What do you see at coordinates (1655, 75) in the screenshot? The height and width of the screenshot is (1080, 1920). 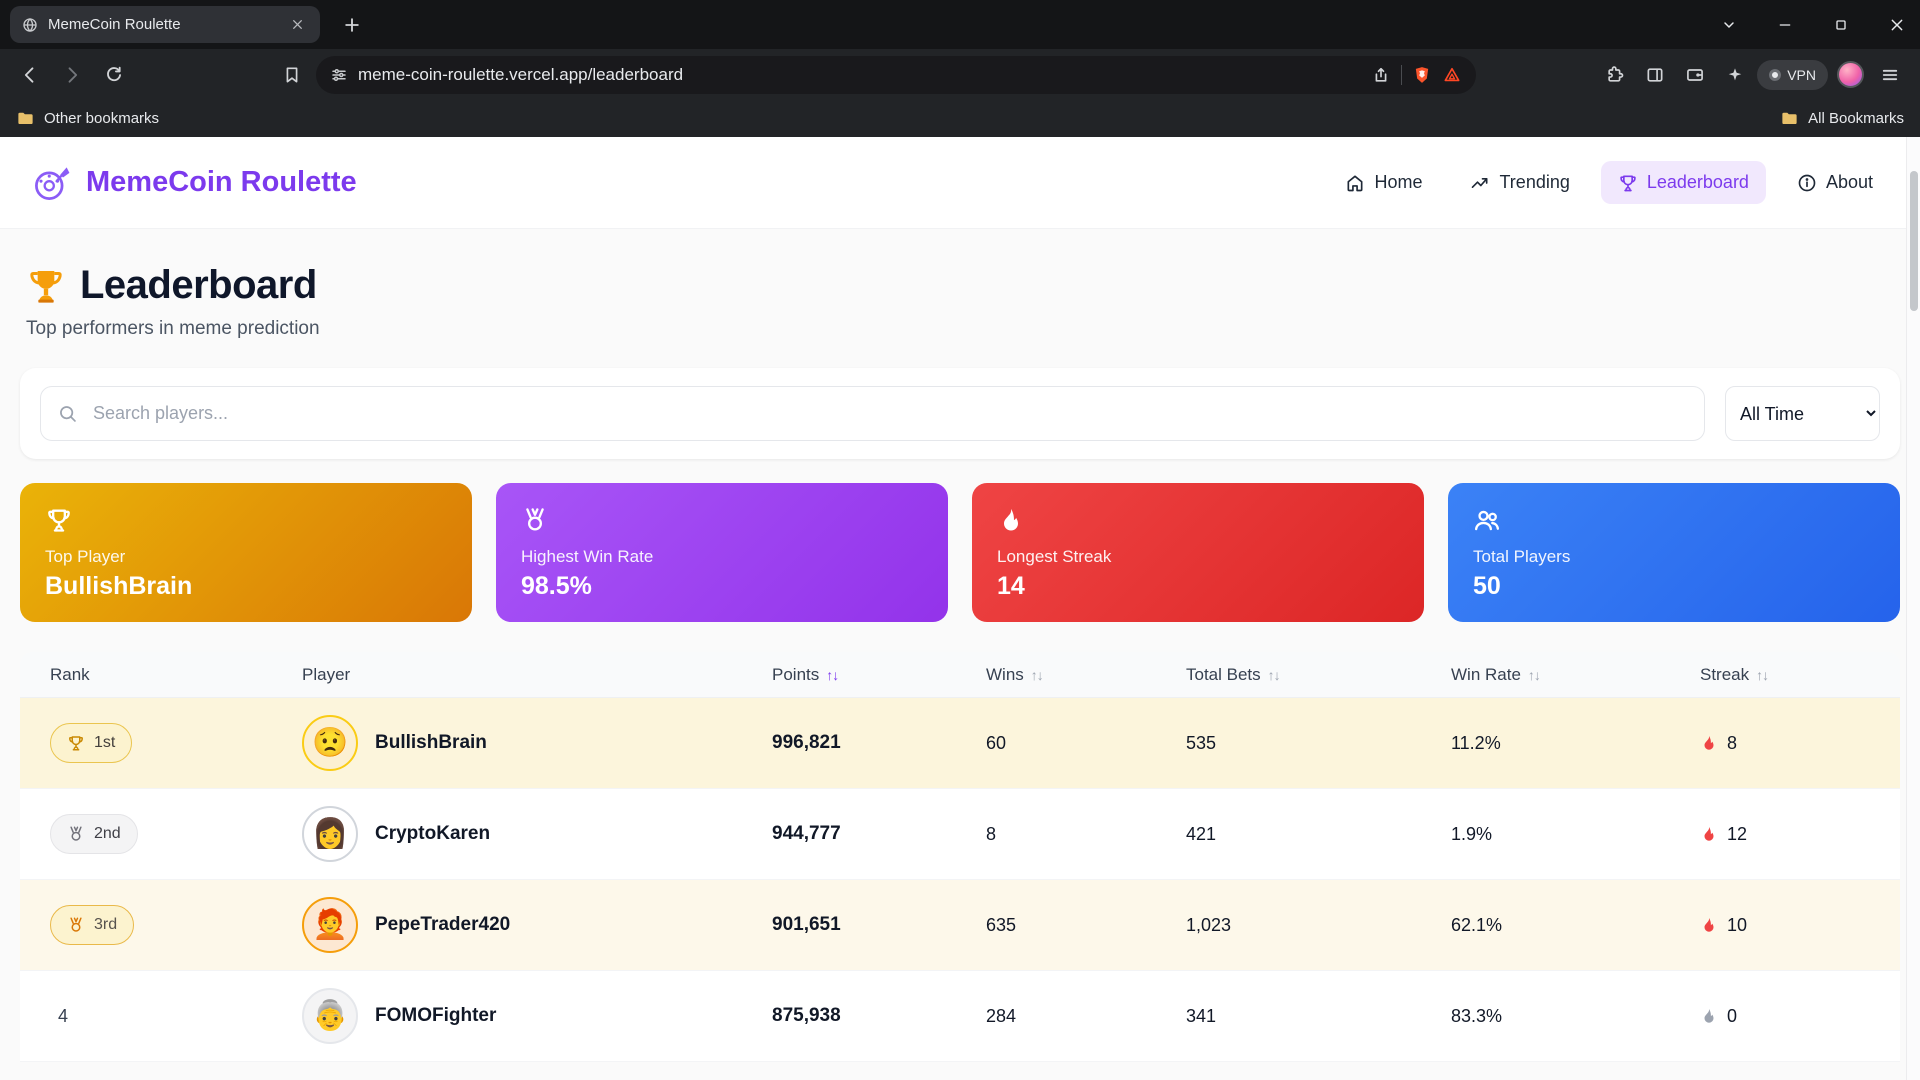 I see `sidebar-icon` at bounding box center [1655, 75].